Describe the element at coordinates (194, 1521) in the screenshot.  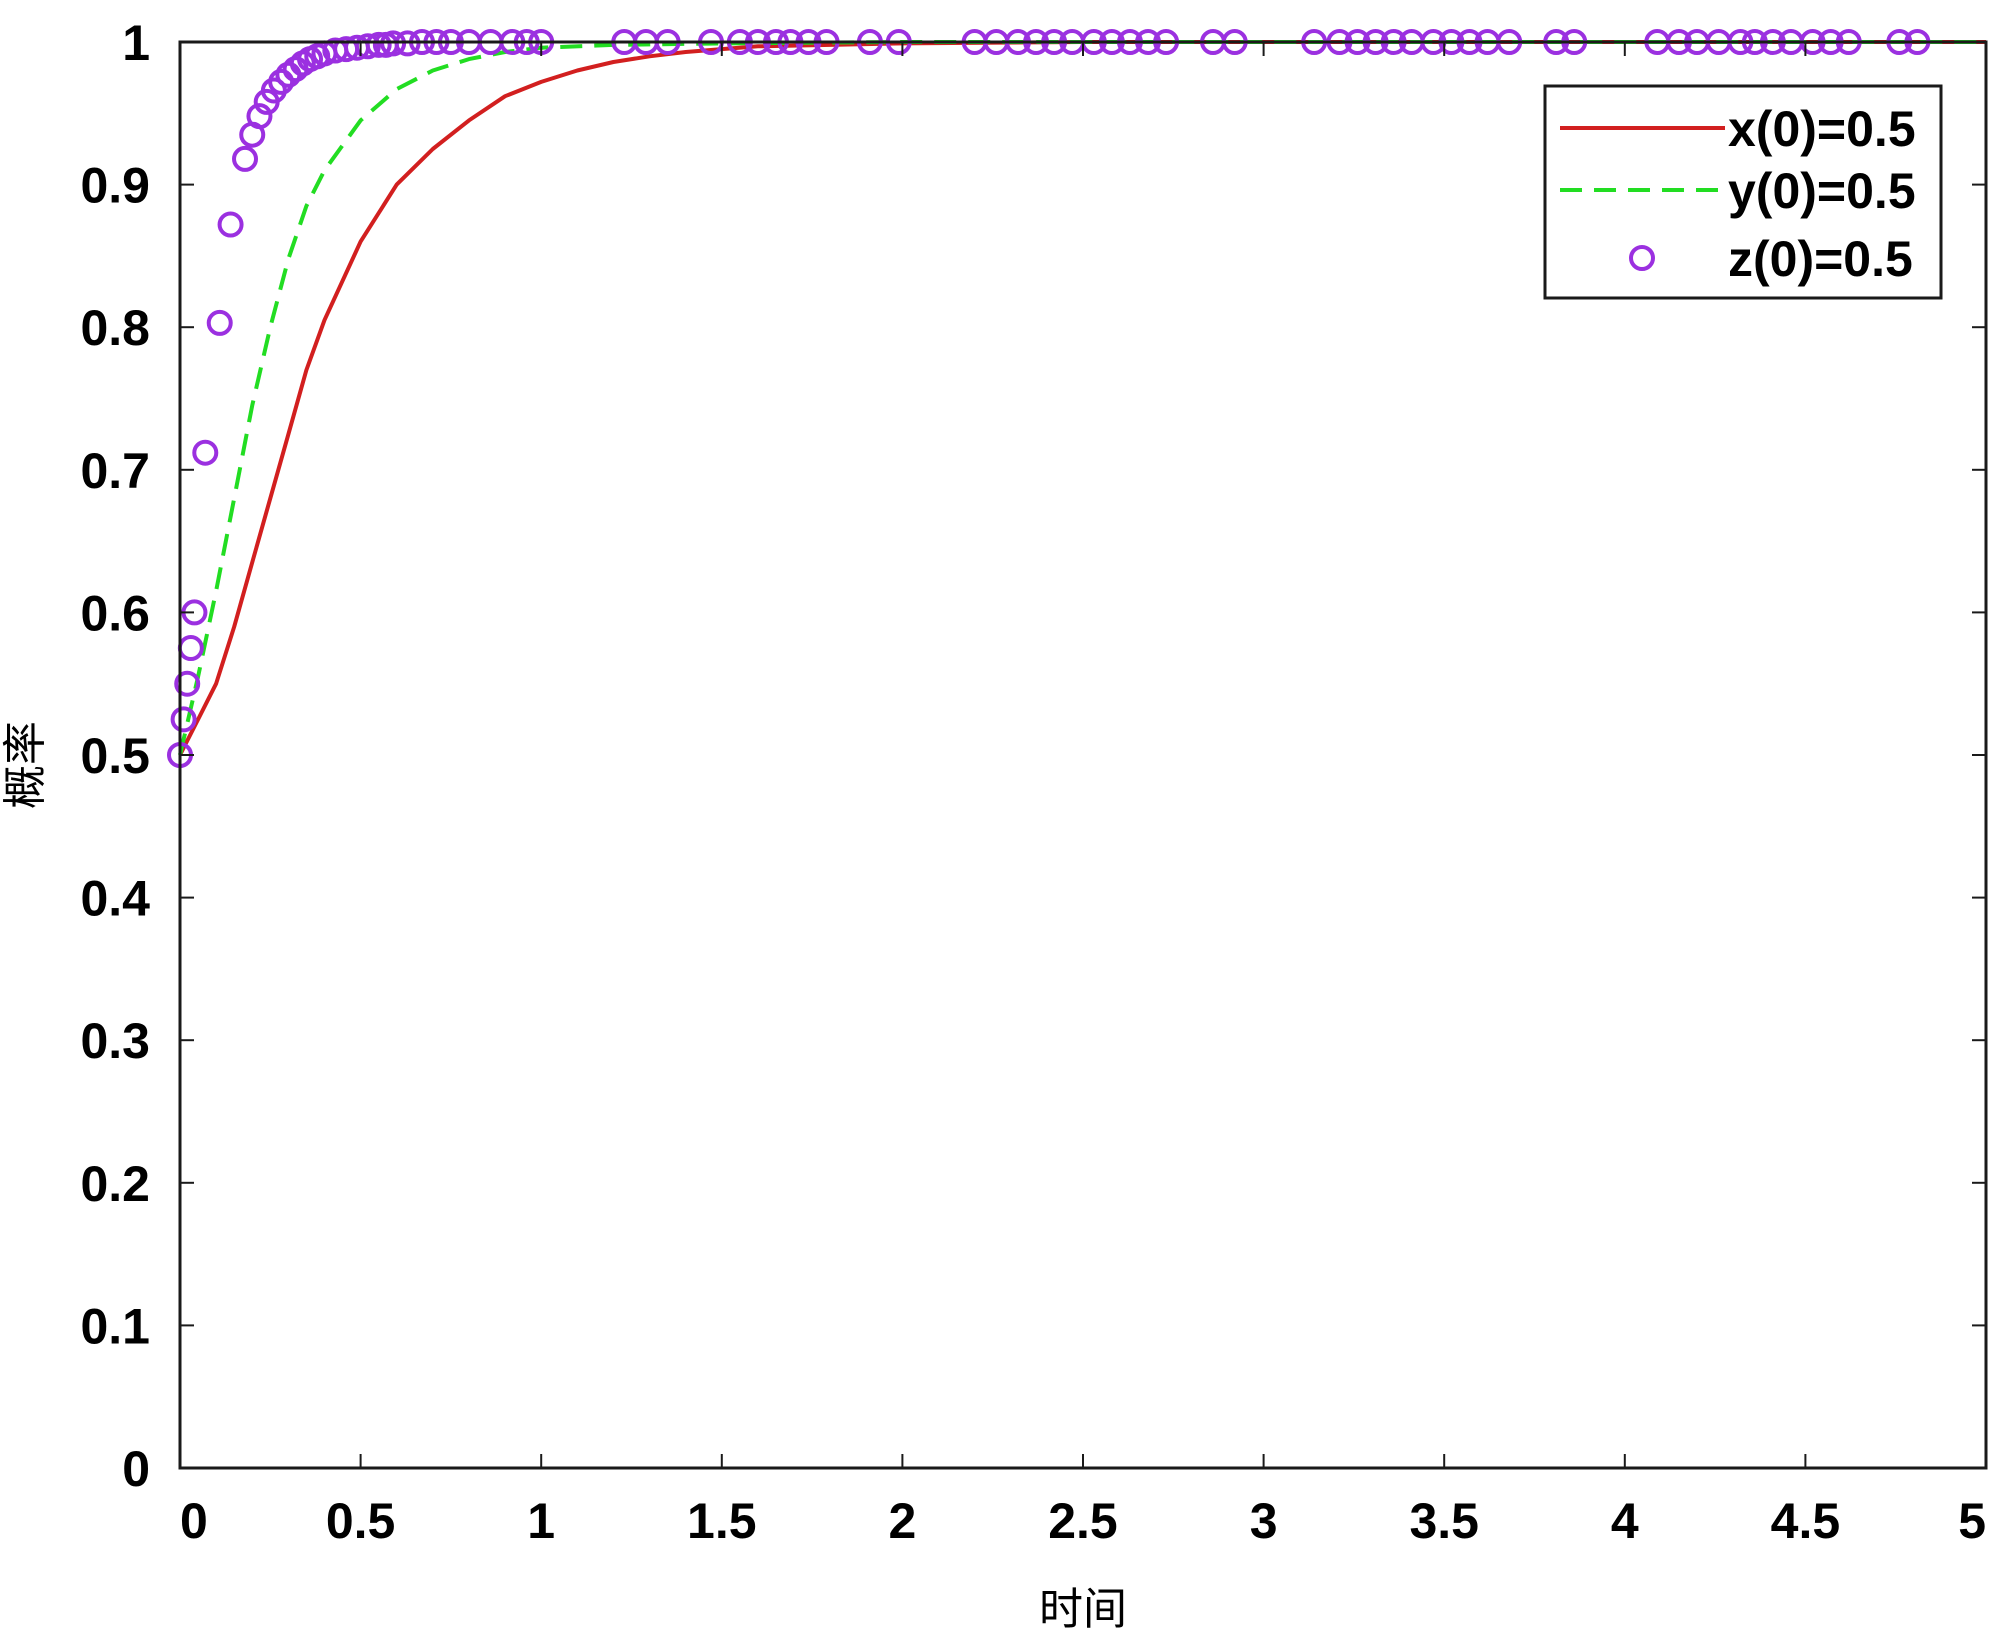
I see `x-tick-label: 0` at that location.